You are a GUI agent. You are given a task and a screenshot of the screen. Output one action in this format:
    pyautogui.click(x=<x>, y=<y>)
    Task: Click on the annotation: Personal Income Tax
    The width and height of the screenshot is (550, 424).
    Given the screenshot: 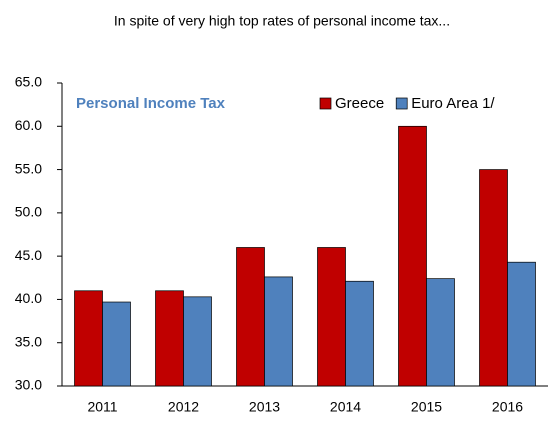 What is the action you would take?
    pyautogui.click(x=151, y=103)
    